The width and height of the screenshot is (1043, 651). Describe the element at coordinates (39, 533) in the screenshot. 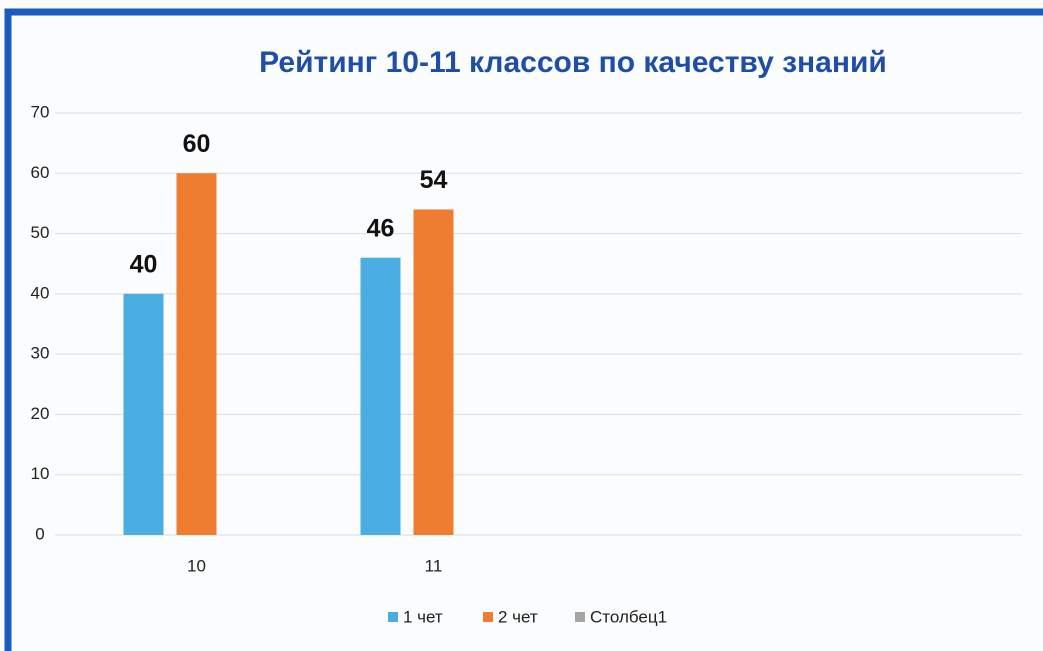

I see `y-tick-label: 0` at that location.